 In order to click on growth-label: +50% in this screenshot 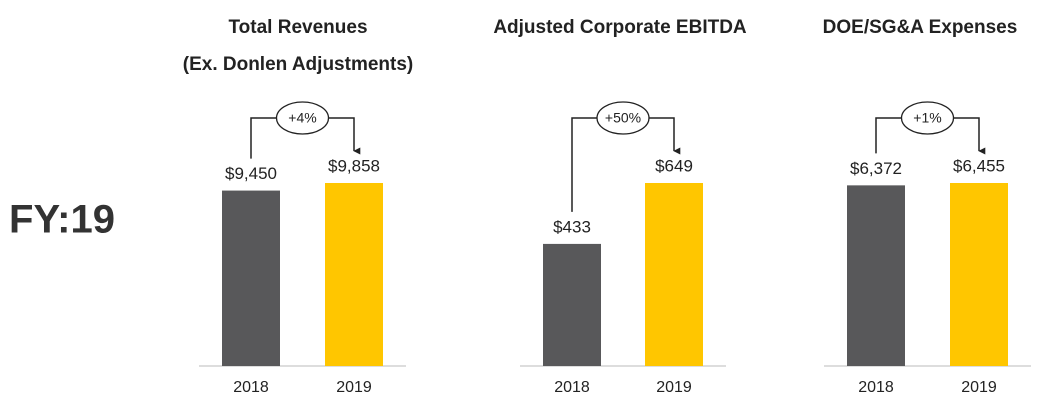, I will do `click(623, 118)`.